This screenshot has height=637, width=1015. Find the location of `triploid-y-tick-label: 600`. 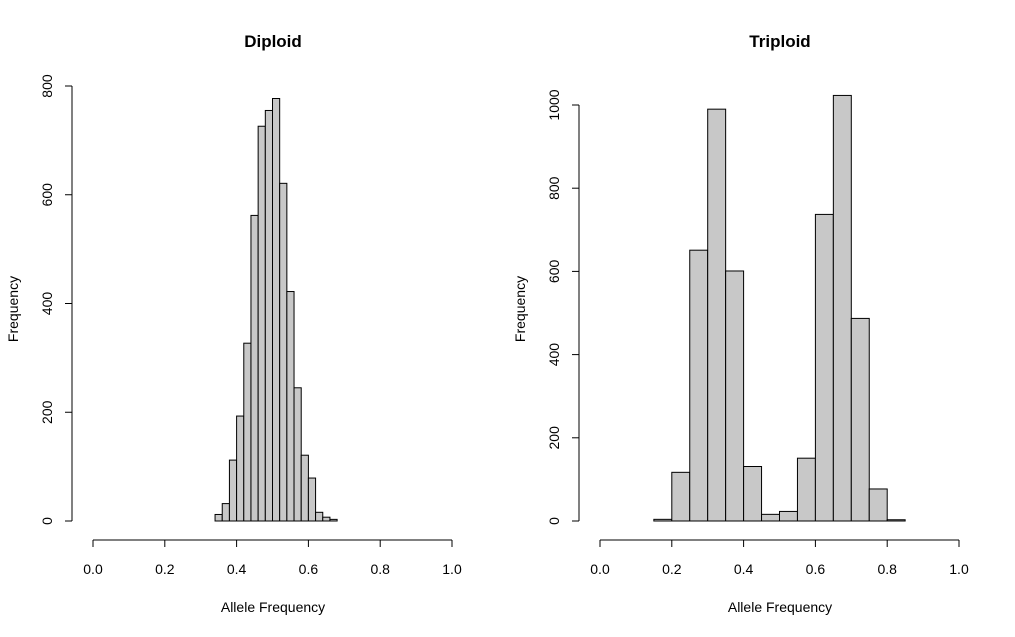

triploid-y-tick-label: 600 is located at coordinates (554, 272).